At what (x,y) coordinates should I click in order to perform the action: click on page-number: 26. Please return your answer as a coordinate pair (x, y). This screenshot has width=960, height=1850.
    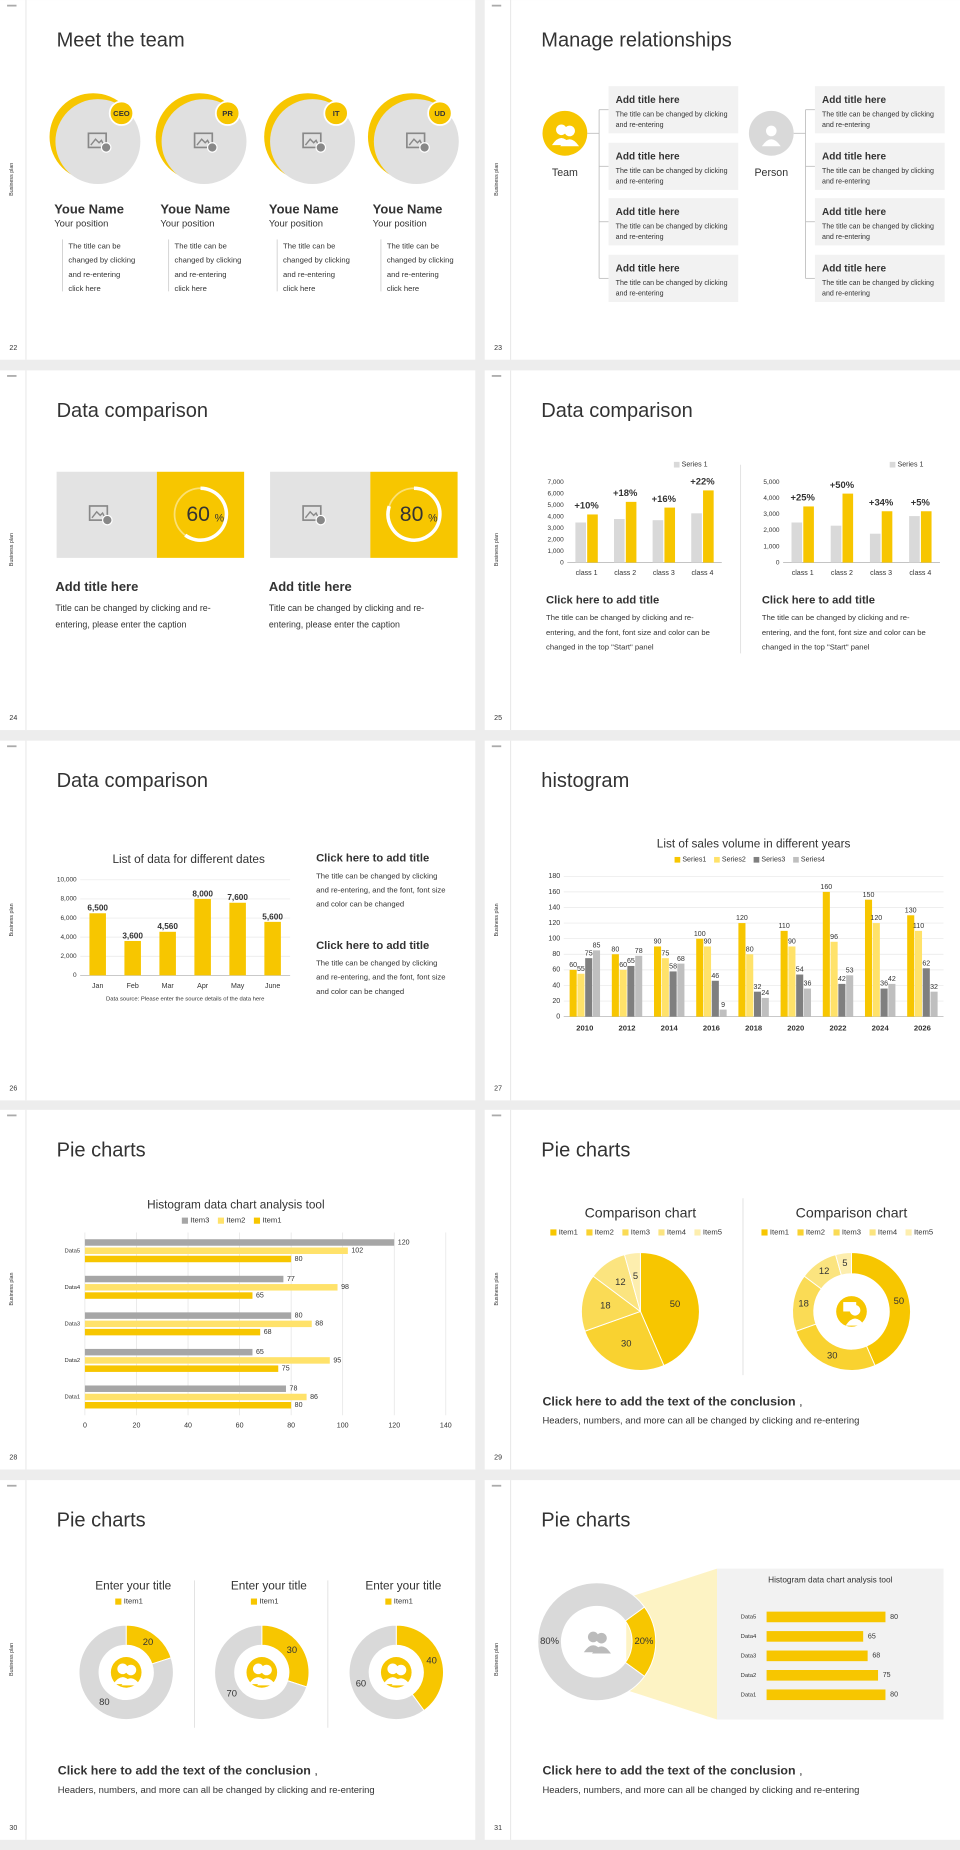
    Looking at the image, I should click on (13, 1088).